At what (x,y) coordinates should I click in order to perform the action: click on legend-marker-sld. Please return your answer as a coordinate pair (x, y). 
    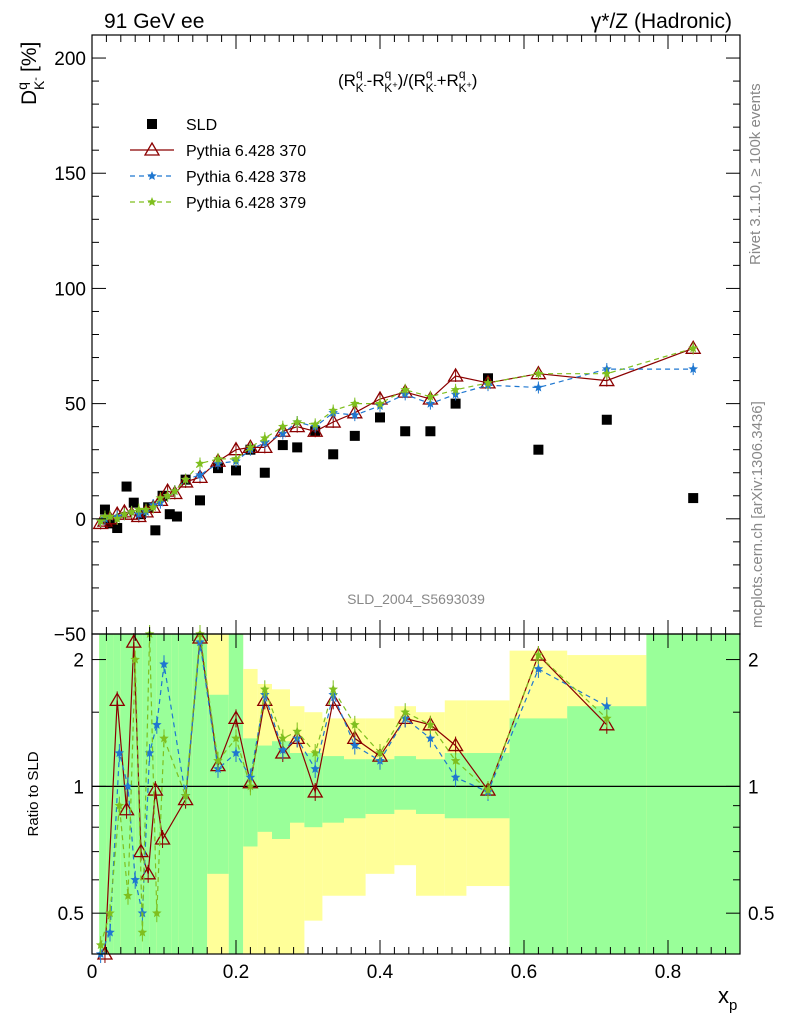
    Looking at the image, I should click on (152, 124).